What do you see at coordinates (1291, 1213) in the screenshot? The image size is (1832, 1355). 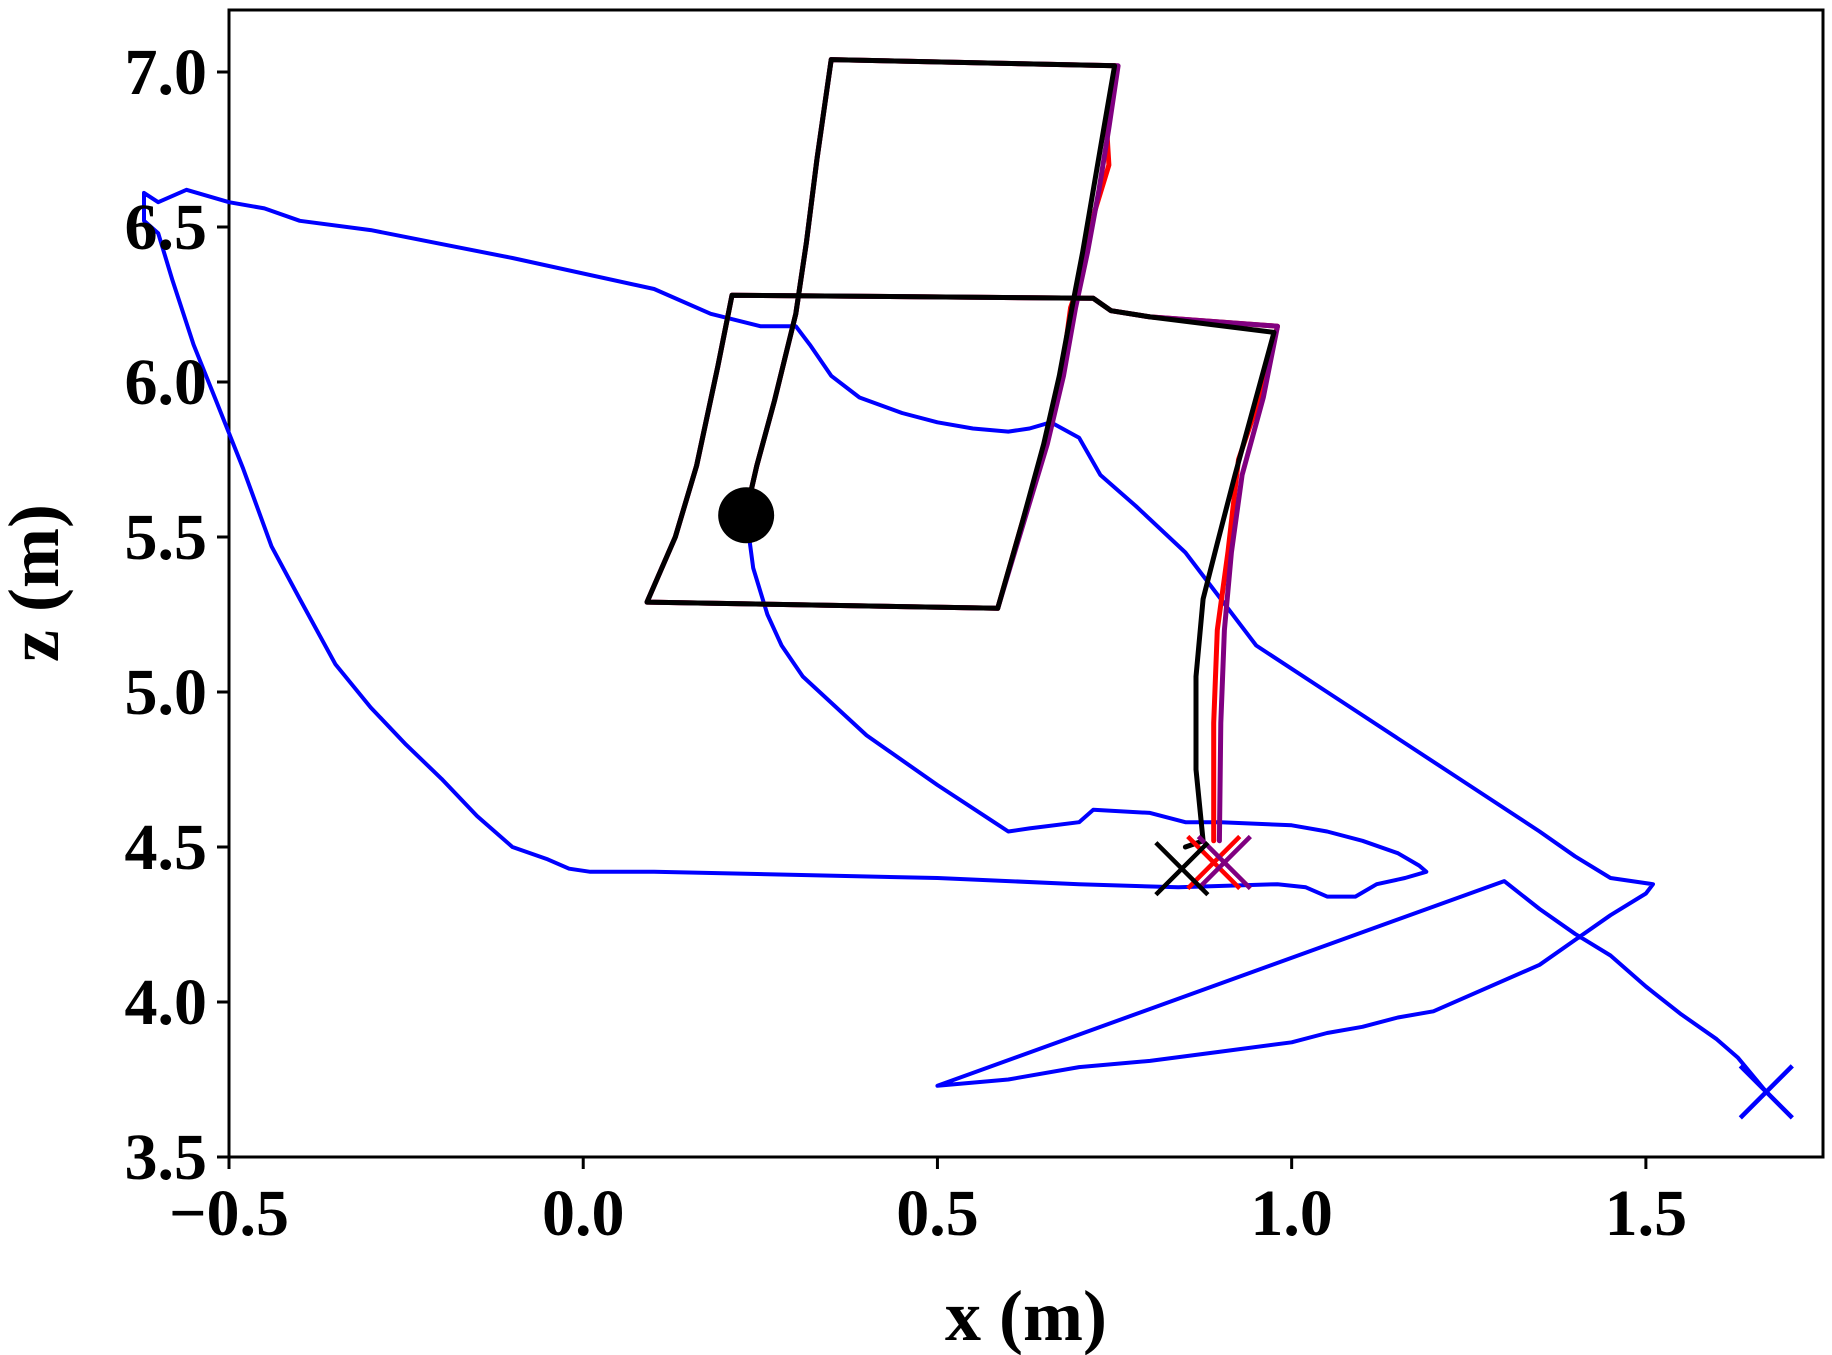 I see `x-tick-label: 1.0` at bounding box center [1291, 1213].